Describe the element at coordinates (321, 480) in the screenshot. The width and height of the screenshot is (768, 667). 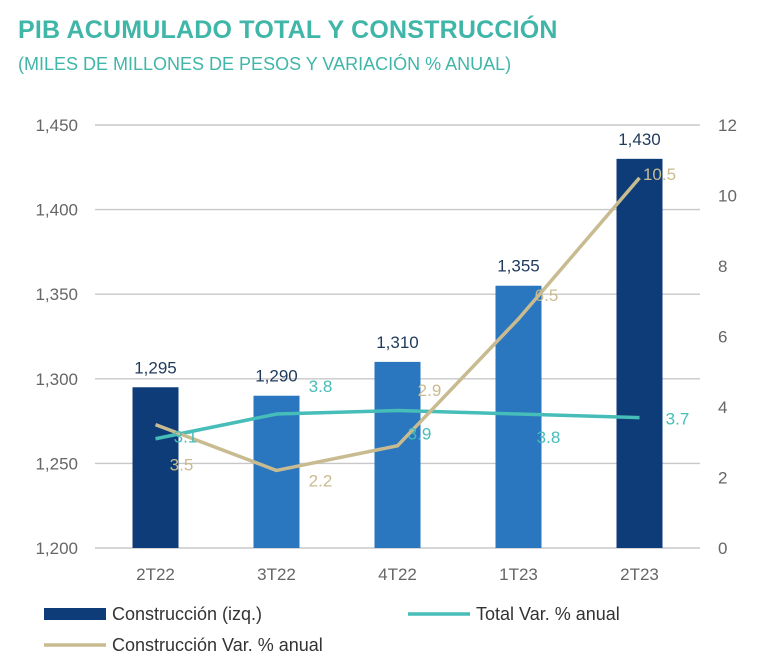
I see `construction-var-line-label: 2.2` at that location.